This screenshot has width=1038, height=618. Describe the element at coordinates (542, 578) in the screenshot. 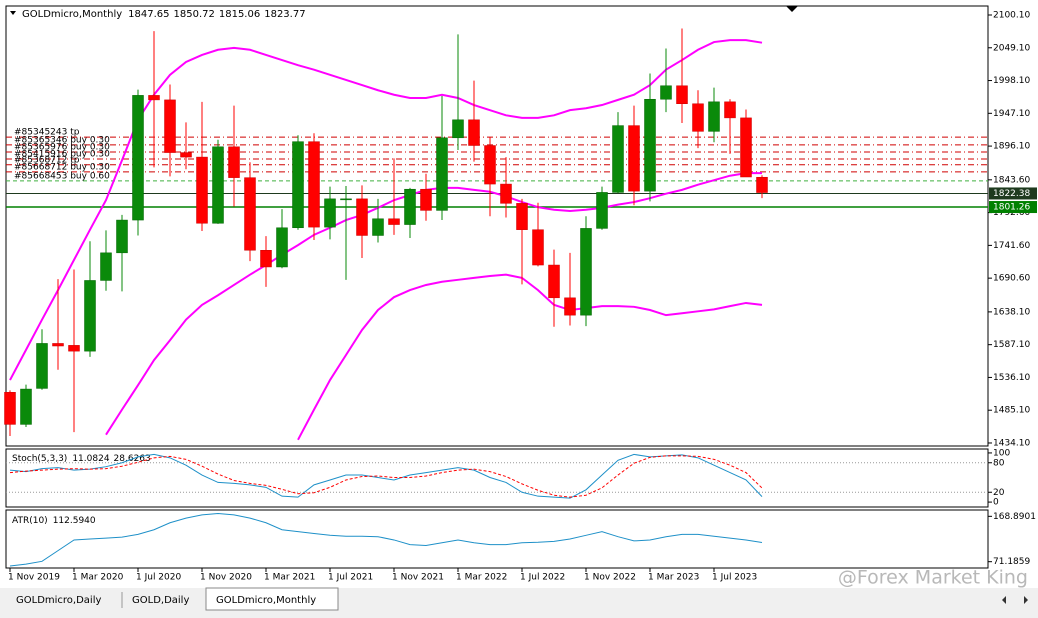

I see `x-tick-label: 1 Jul 2022` at that location.